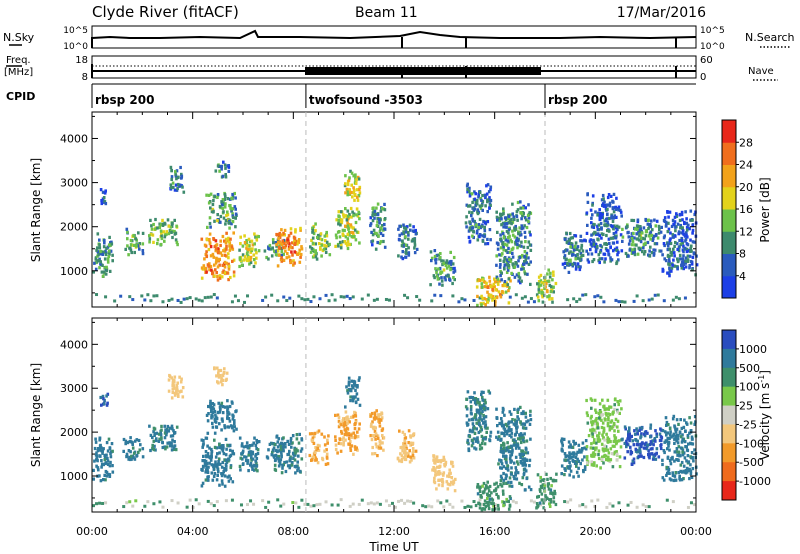 Image resolution: width=800 pixels, height=554 pixels. What do you see at coordinates (193, 531) in the screenshot?
I see `x-tick-label: 04:00` at bounding box center [193, 531].